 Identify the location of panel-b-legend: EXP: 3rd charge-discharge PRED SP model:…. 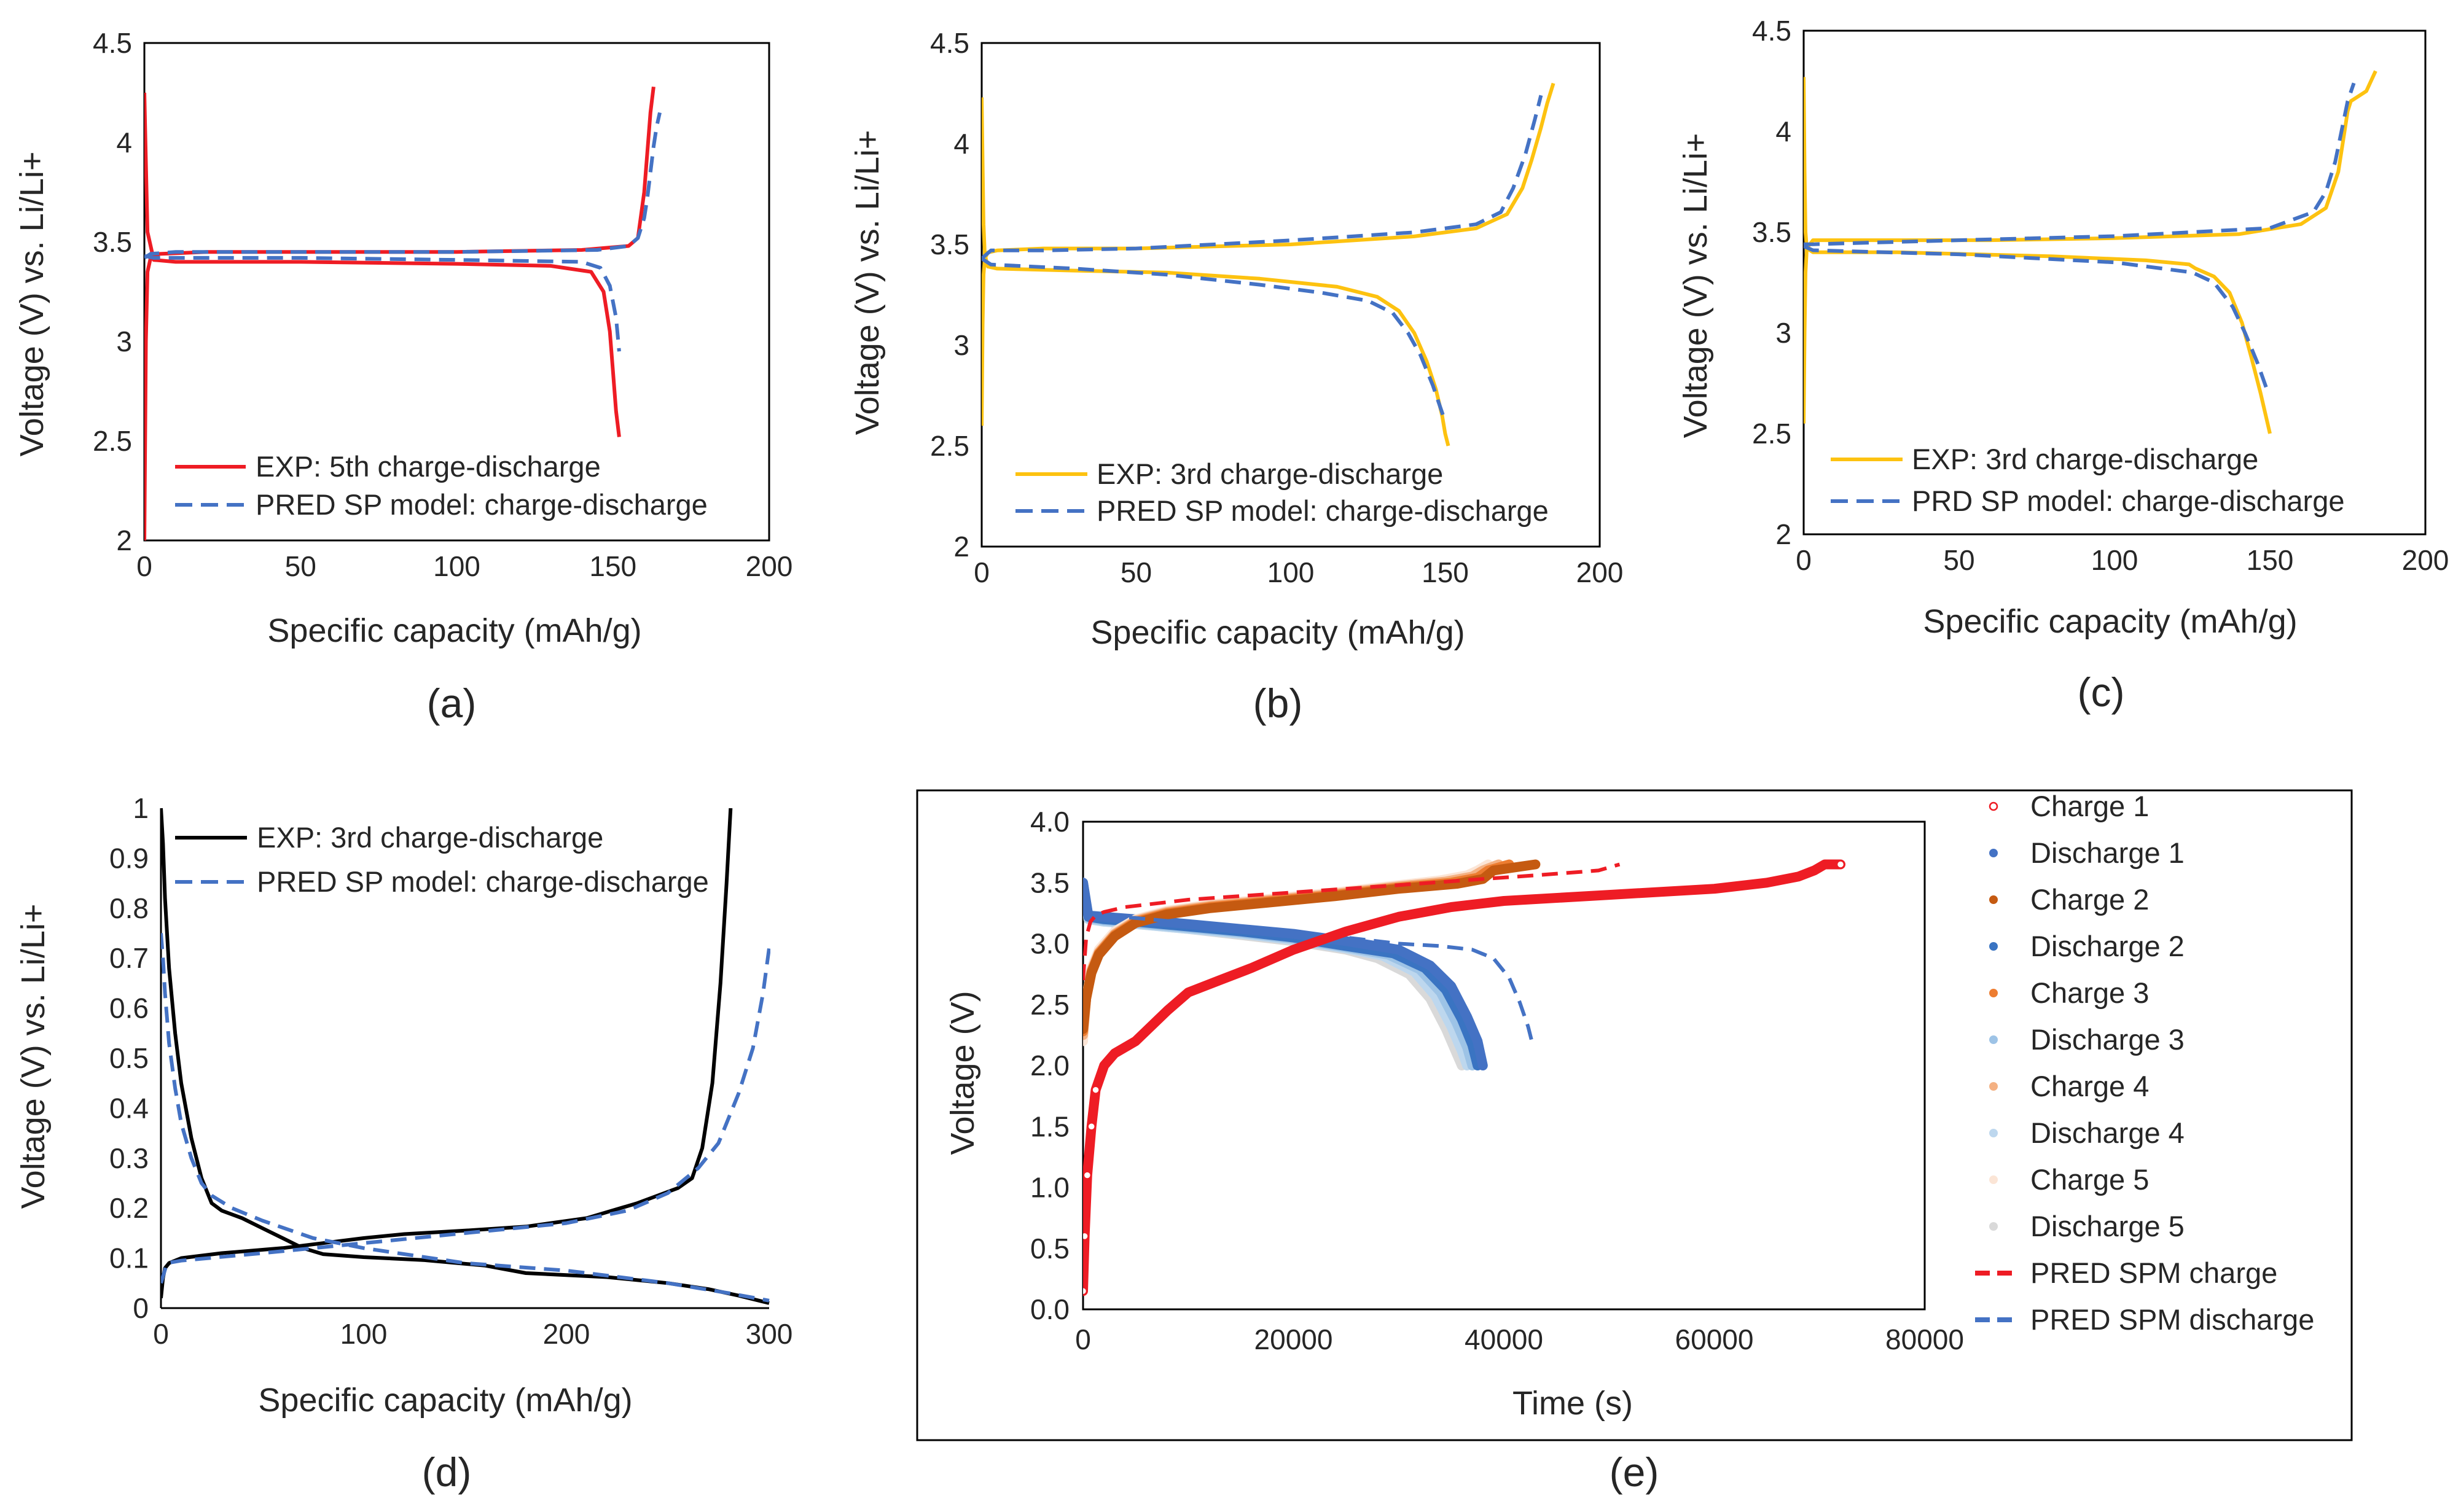
(1282, 493).